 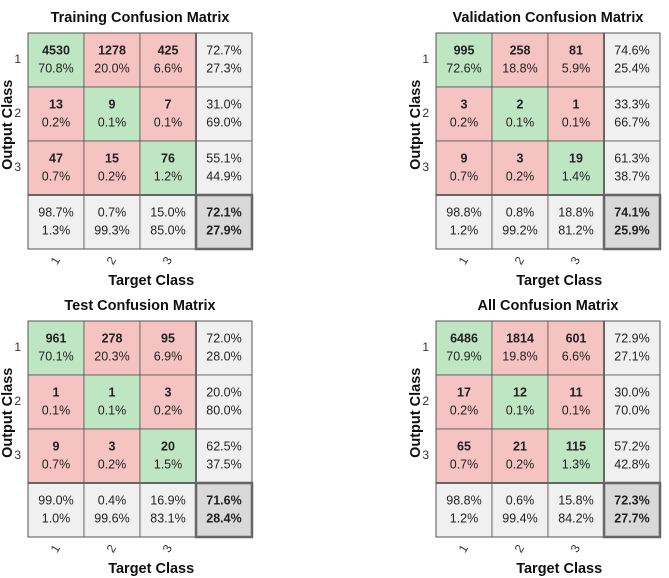 I want to click on x-axis-label: Target Class, so click(x=559, y=281).